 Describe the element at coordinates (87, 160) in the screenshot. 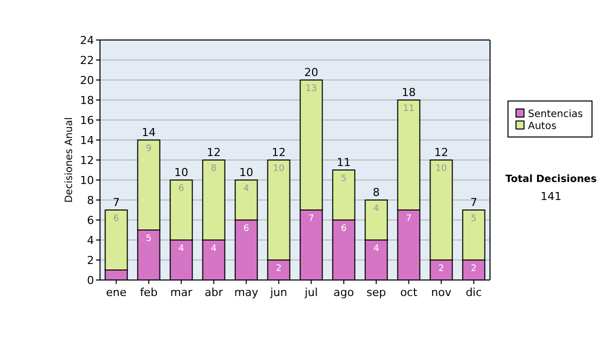

I see `y-tick-label: 12` at that location.